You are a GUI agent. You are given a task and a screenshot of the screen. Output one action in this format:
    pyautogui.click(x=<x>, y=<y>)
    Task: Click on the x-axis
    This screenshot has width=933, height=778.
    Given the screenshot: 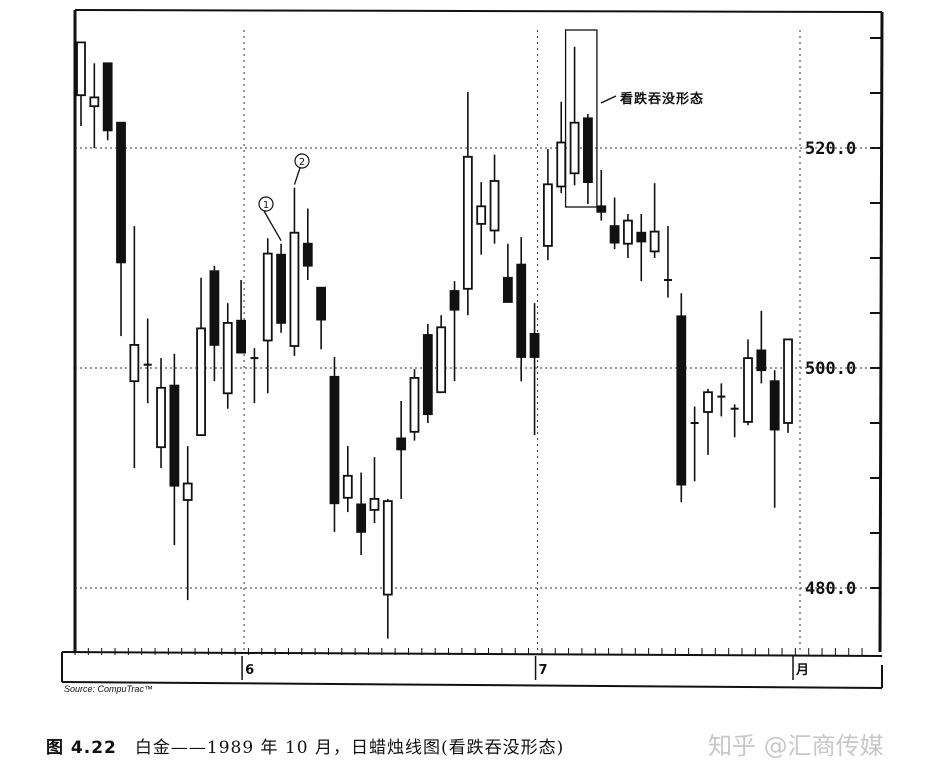 What is the action you would take?
    pyautogui.click(x=472, y=654)
    